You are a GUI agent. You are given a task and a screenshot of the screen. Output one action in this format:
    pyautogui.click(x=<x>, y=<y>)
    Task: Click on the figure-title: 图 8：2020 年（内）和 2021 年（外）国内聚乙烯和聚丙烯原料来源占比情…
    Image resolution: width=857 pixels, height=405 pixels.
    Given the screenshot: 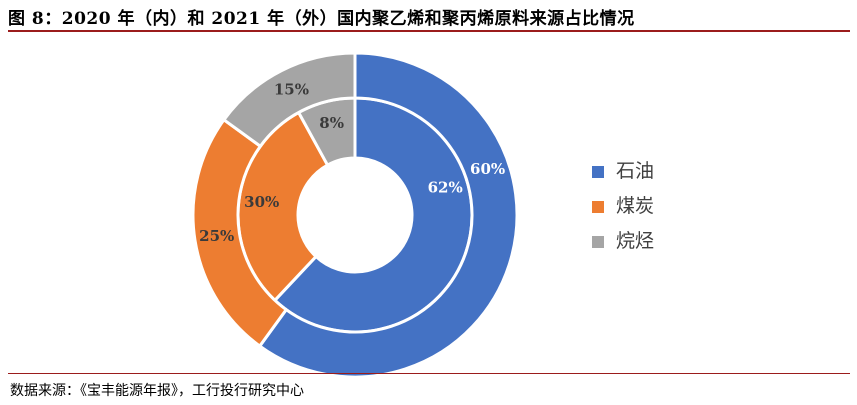 What is the action you would take?
    pyautogui.click(x=321, y=19)
    